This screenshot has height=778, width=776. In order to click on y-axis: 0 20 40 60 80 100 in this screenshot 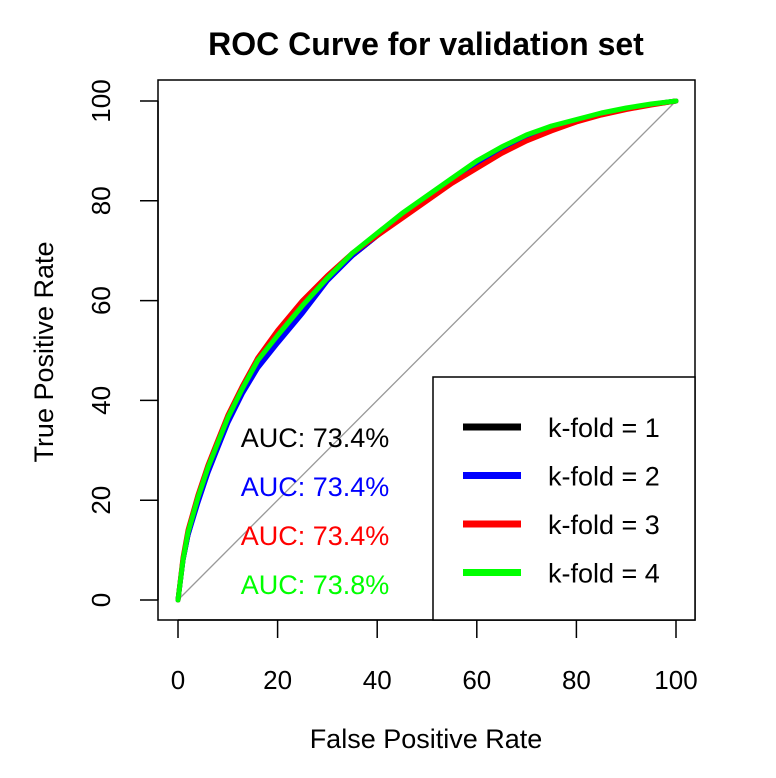, I will do `click(122, 343)`.